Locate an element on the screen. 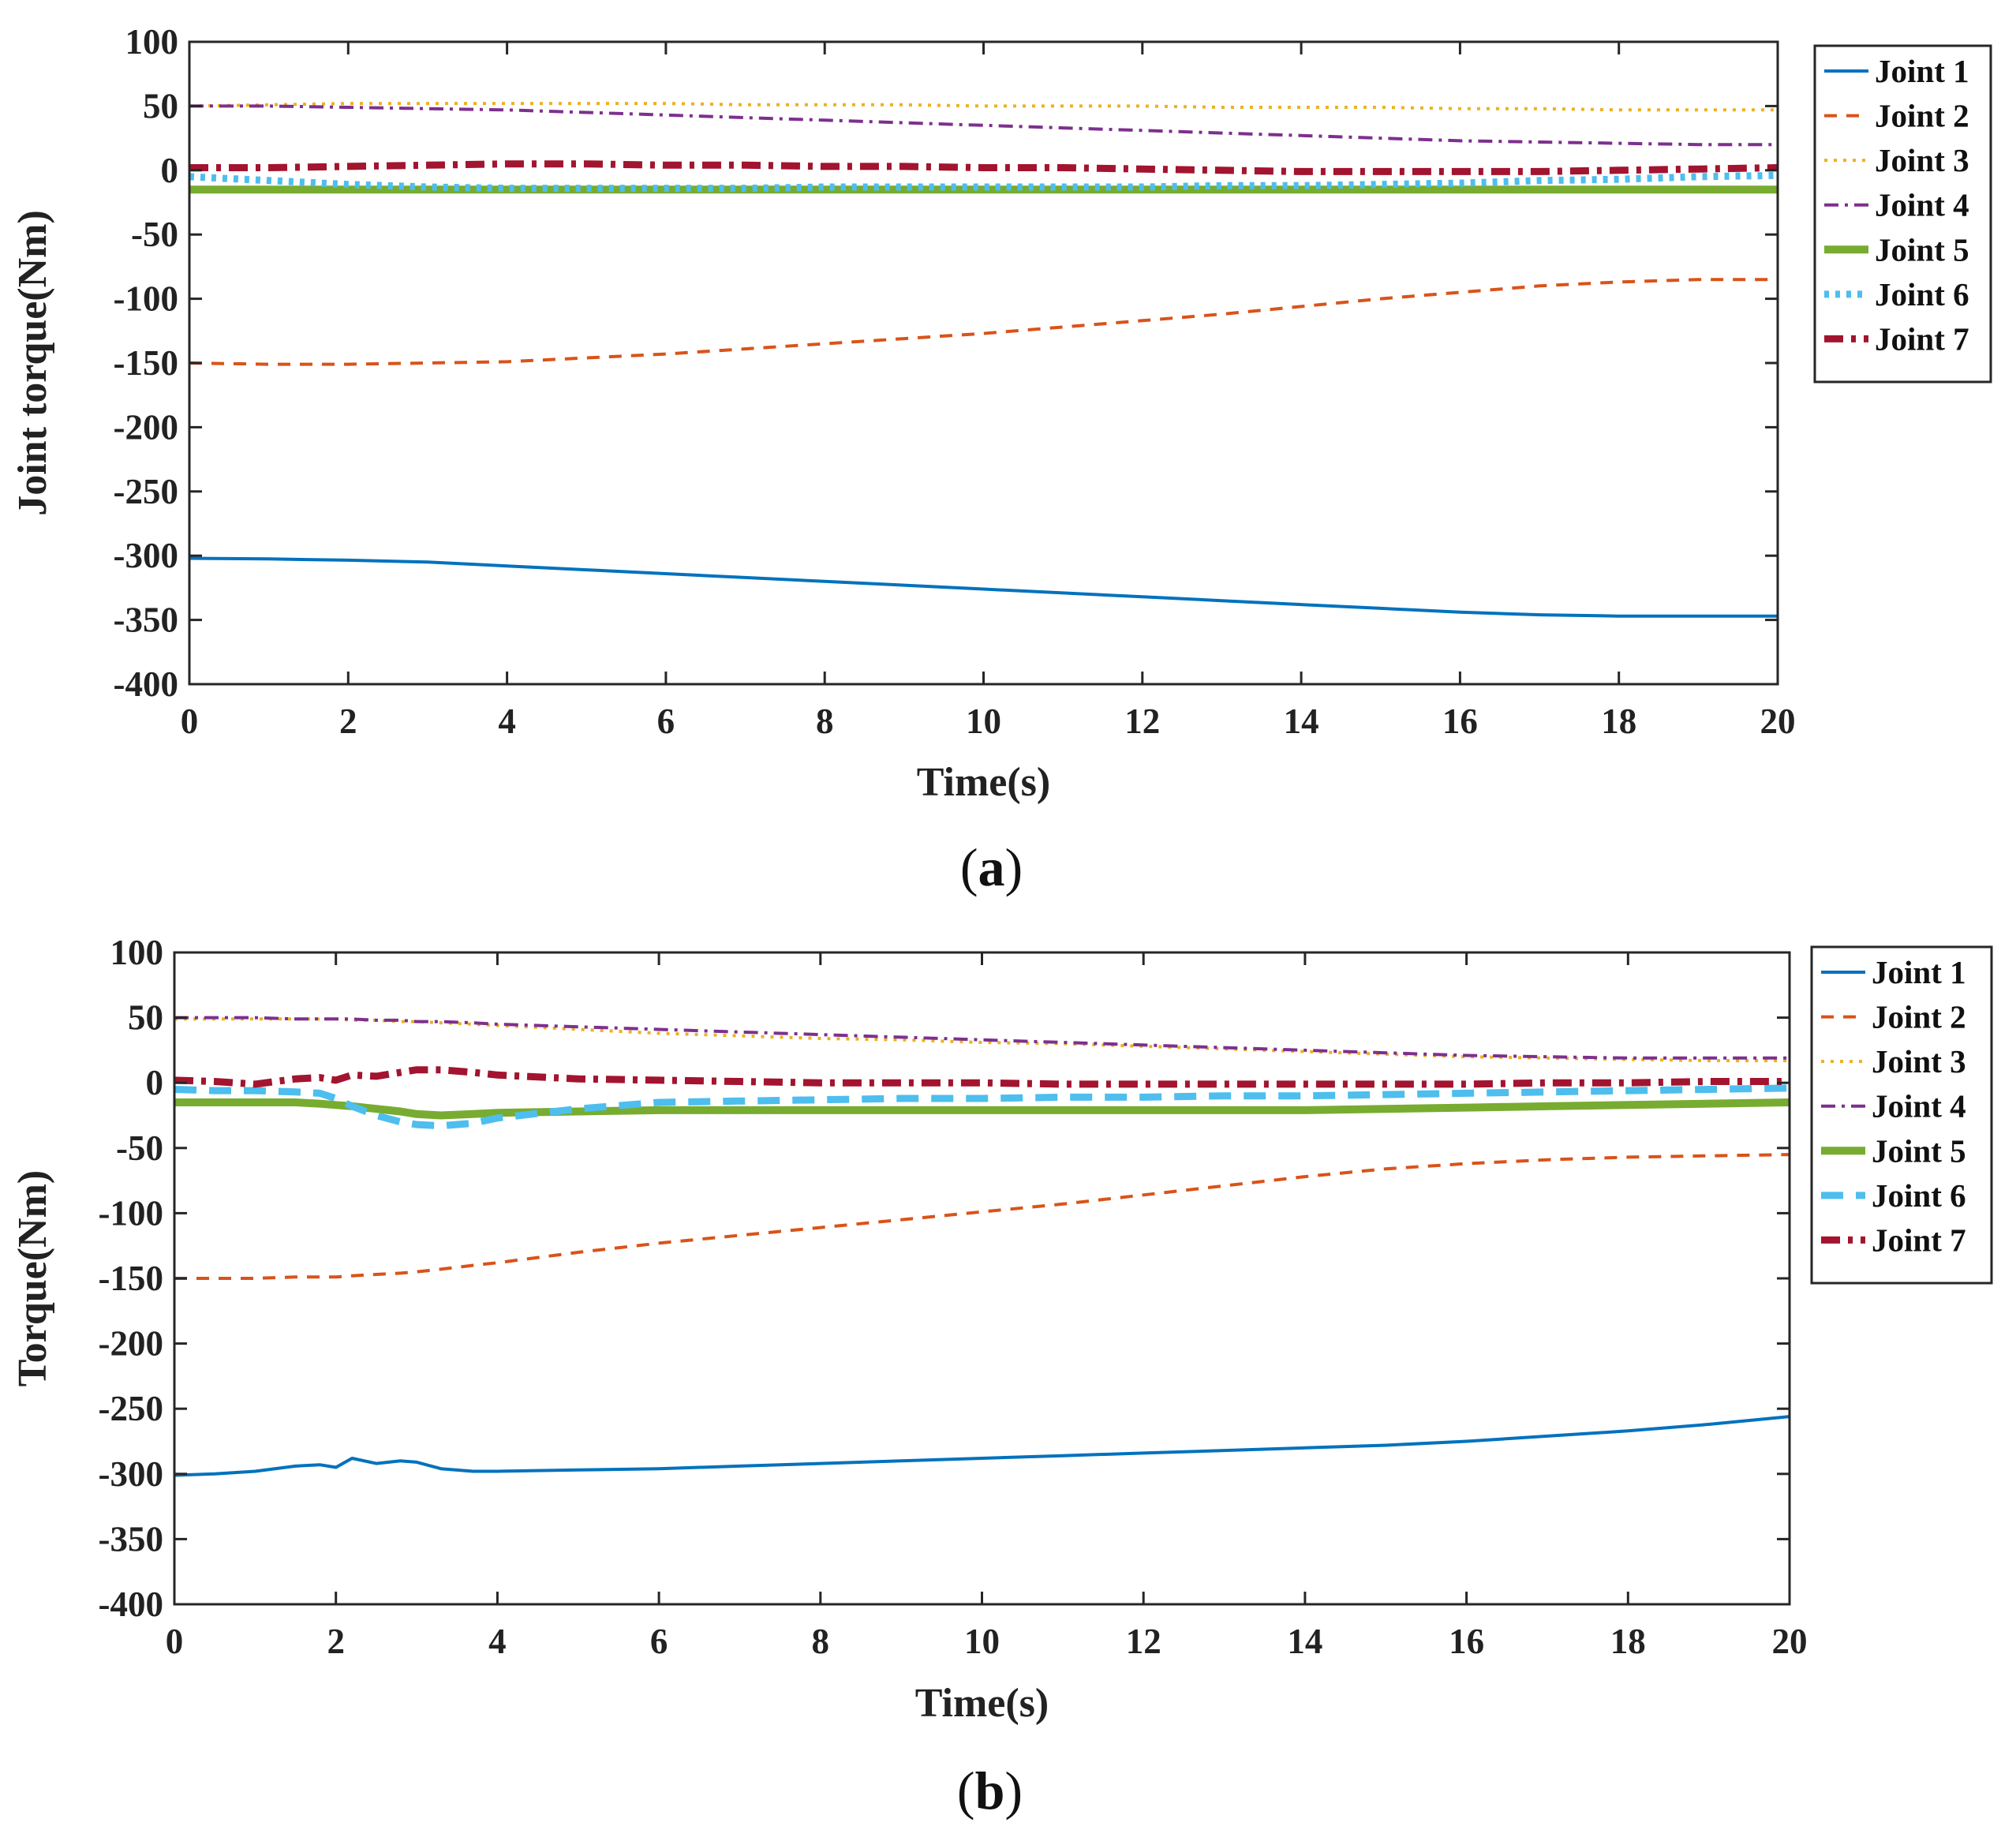 The height and width of the screenshot is (1841, 2016). panel-caption: (a) is located at coordinates (991, 867).